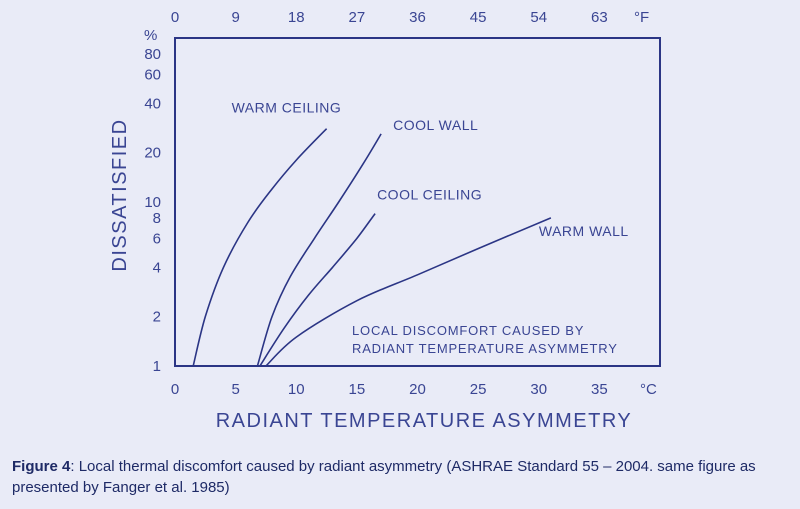 Image resolution: width=800 pixels, height=509 pixels. Describe the element at coordinates (429, 195) in the screenshot. I see `series-label-cool-ceiling: COOL CEILING` at that location.